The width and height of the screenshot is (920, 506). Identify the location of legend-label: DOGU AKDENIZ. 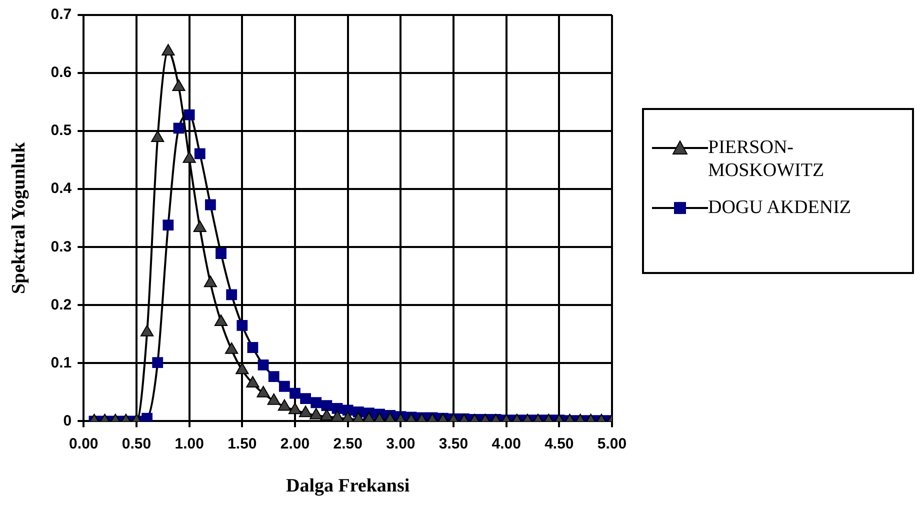
(780, 207).